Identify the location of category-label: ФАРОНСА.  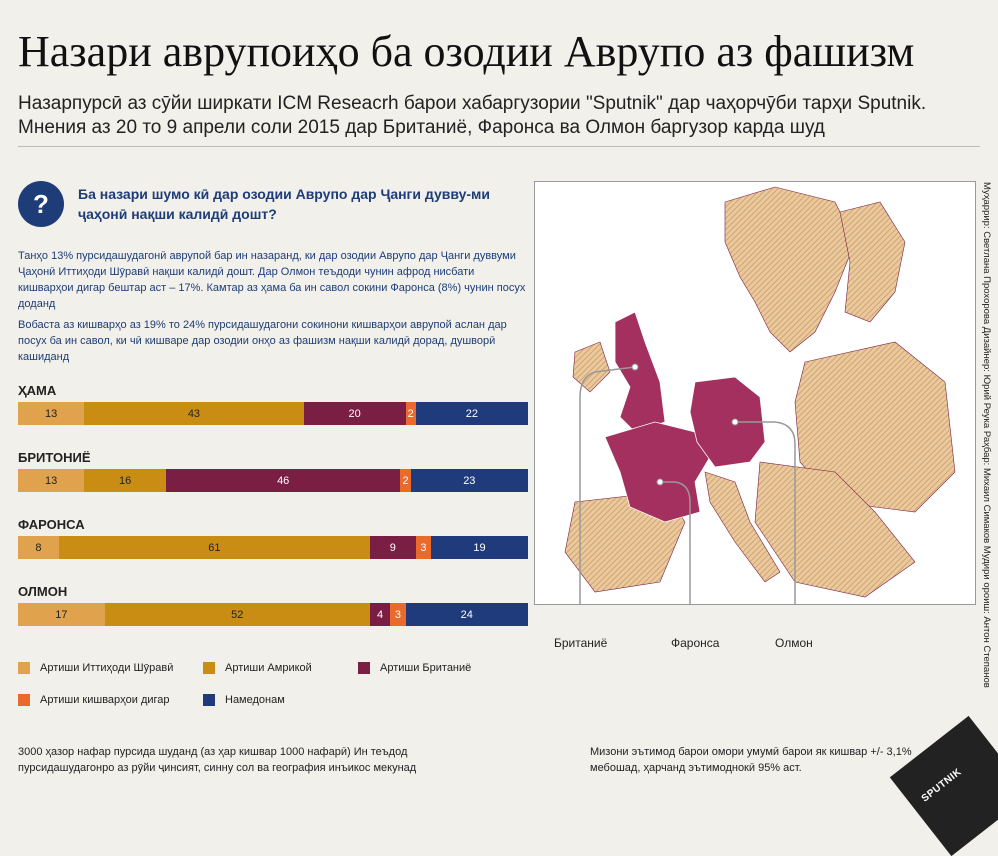
(51, 524).